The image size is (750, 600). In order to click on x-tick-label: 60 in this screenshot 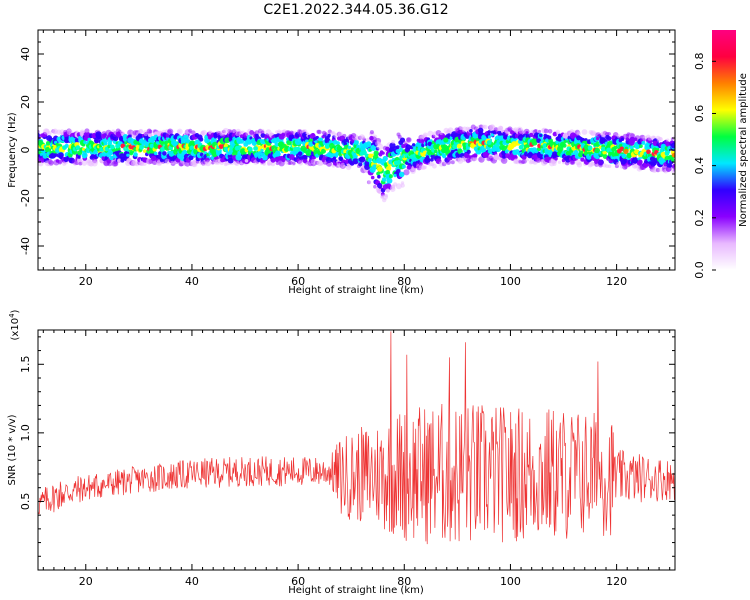, I will do `click(298, 281)`.